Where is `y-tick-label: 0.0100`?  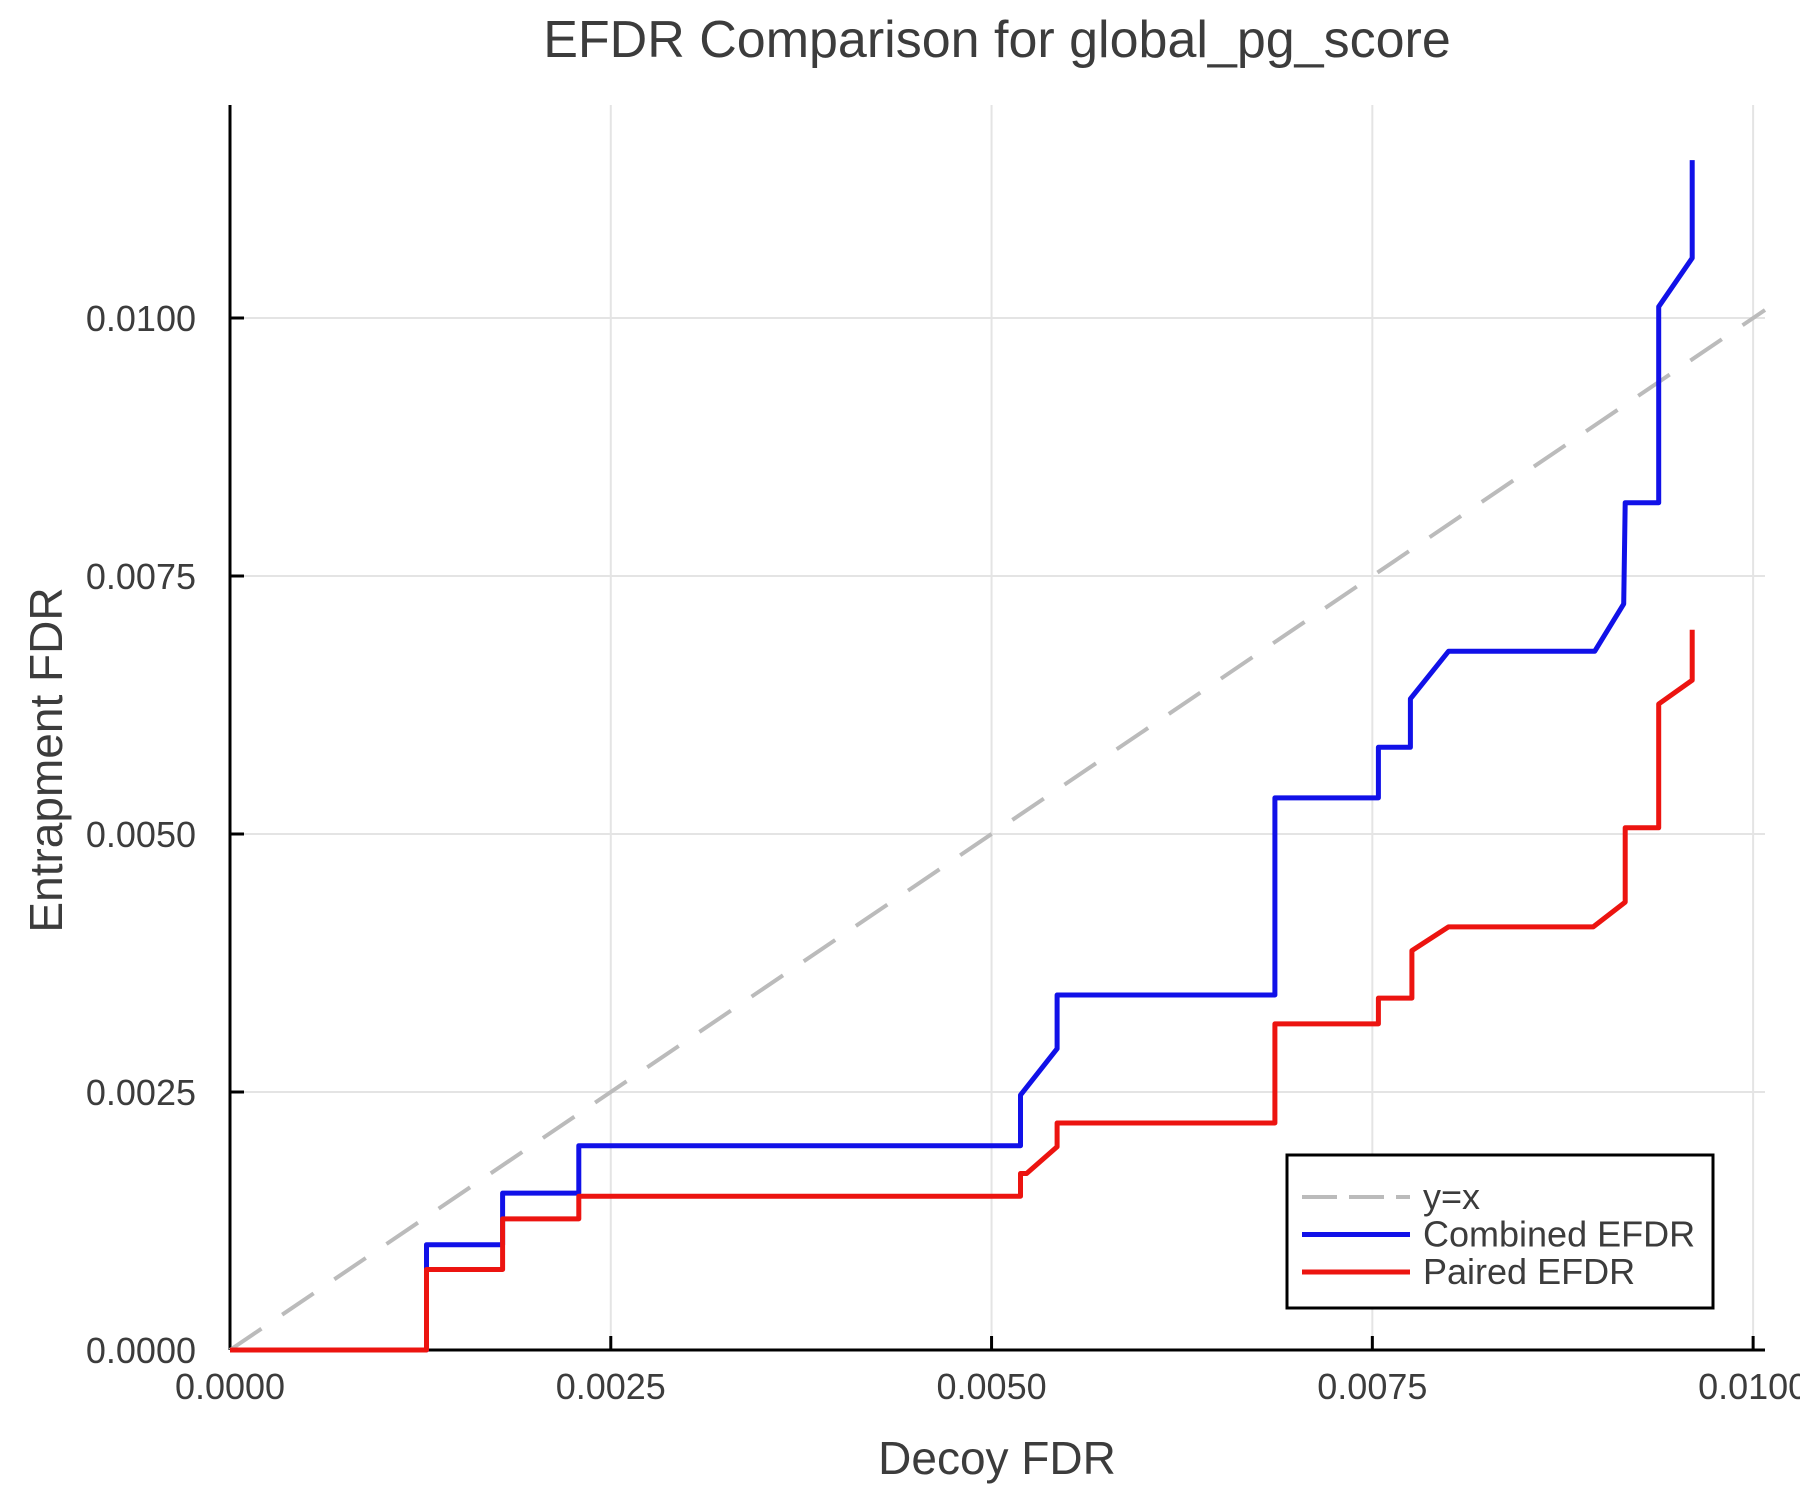 y-tick-label: 0.0100 is located at coordinates (141, 318).